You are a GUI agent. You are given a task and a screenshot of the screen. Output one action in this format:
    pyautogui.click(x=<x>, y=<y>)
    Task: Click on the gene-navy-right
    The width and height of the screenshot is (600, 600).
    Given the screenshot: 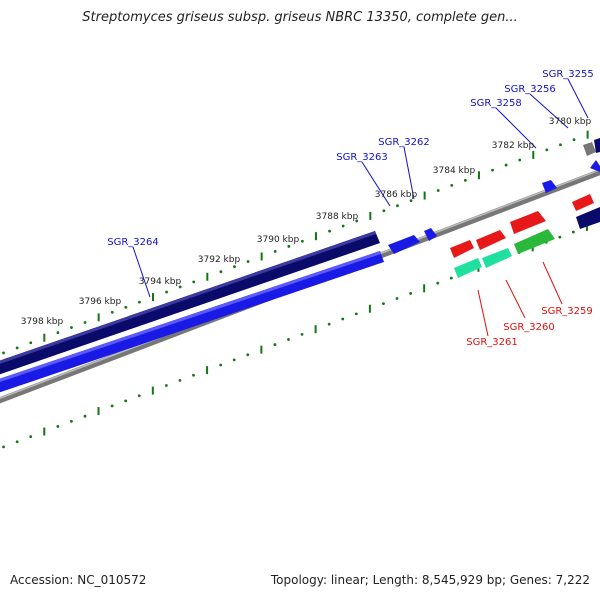 What is the action you would take?
    pyautogui.click(x=588, y=218)
    